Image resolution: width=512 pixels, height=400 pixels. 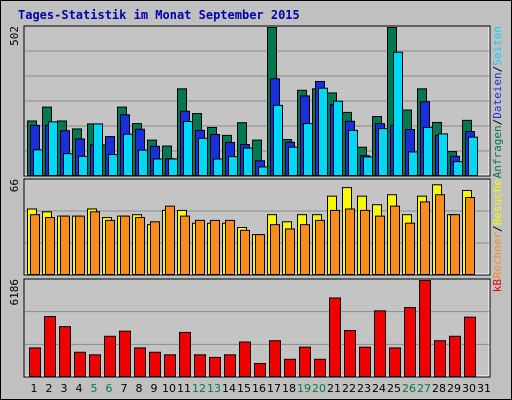 I want to click on x-tick-label-26: 26, so click(x=409, y=388).